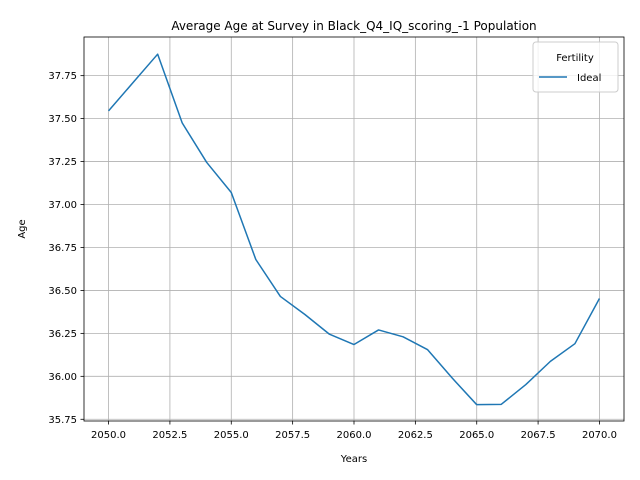 The image size is (640, 480). Describe the element at coordinates (62, 248) in the screenshot. I see `y-tick-label: 36.75` at that location.